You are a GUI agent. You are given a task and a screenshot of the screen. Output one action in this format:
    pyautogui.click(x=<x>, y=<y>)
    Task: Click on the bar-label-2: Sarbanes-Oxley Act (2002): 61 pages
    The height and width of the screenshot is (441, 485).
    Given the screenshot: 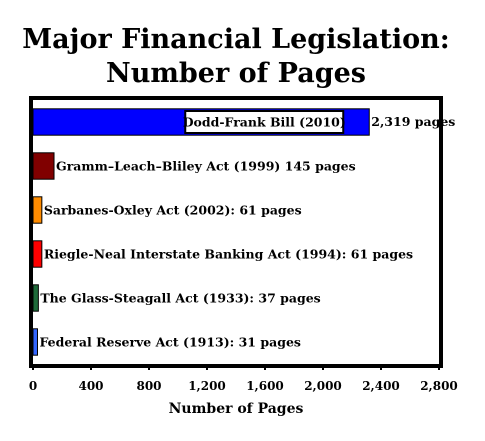 What is the action you would take?
    pyautogui.click(x=173, y=210)
    